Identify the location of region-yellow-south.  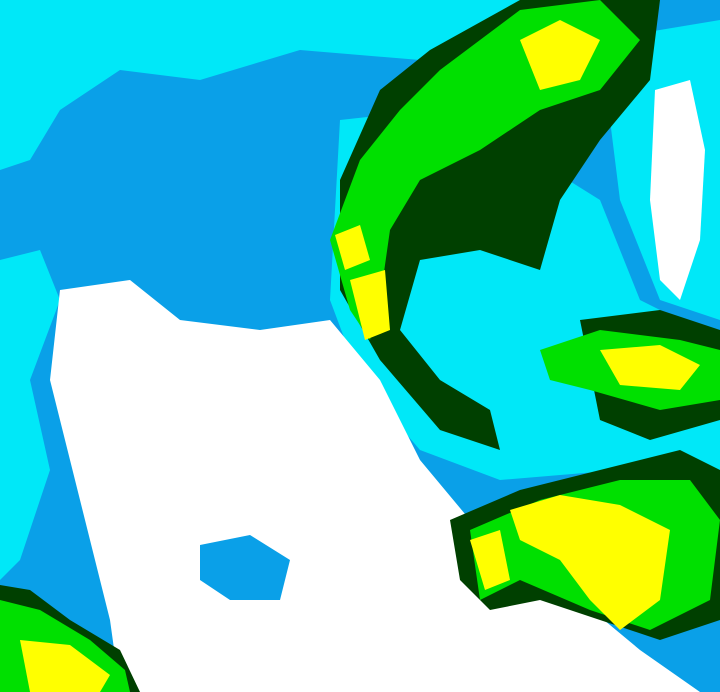
(590, 562).